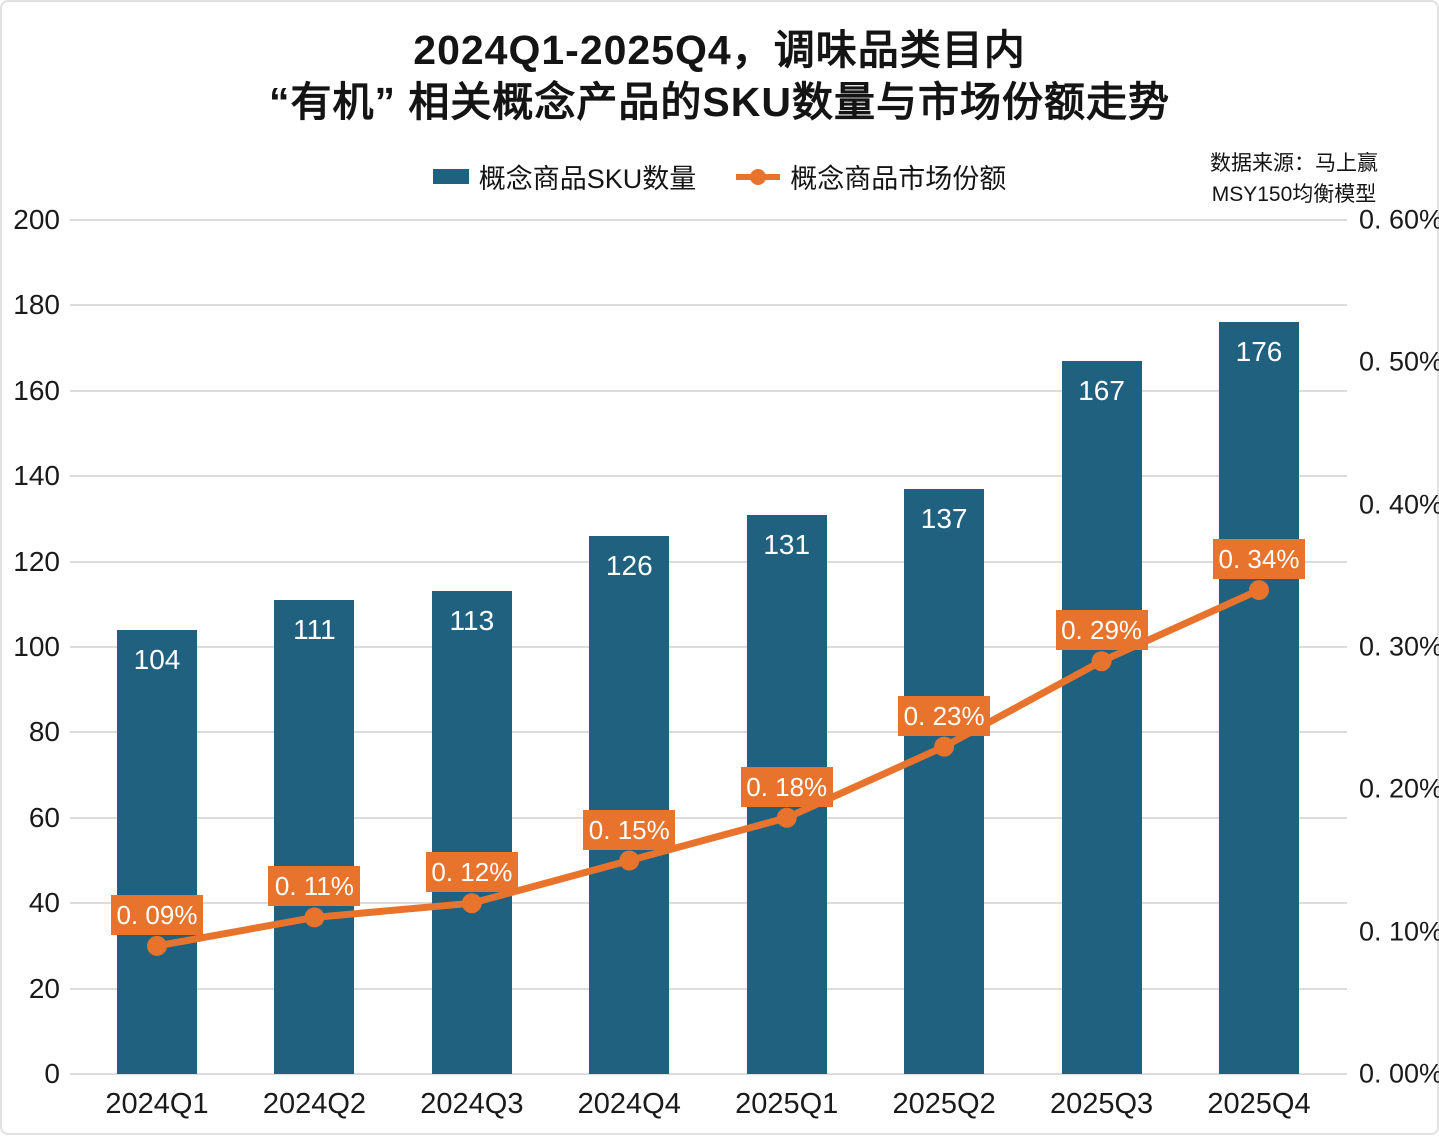  I want to click on market-share-label: 0. 09%, so click(157, 914).